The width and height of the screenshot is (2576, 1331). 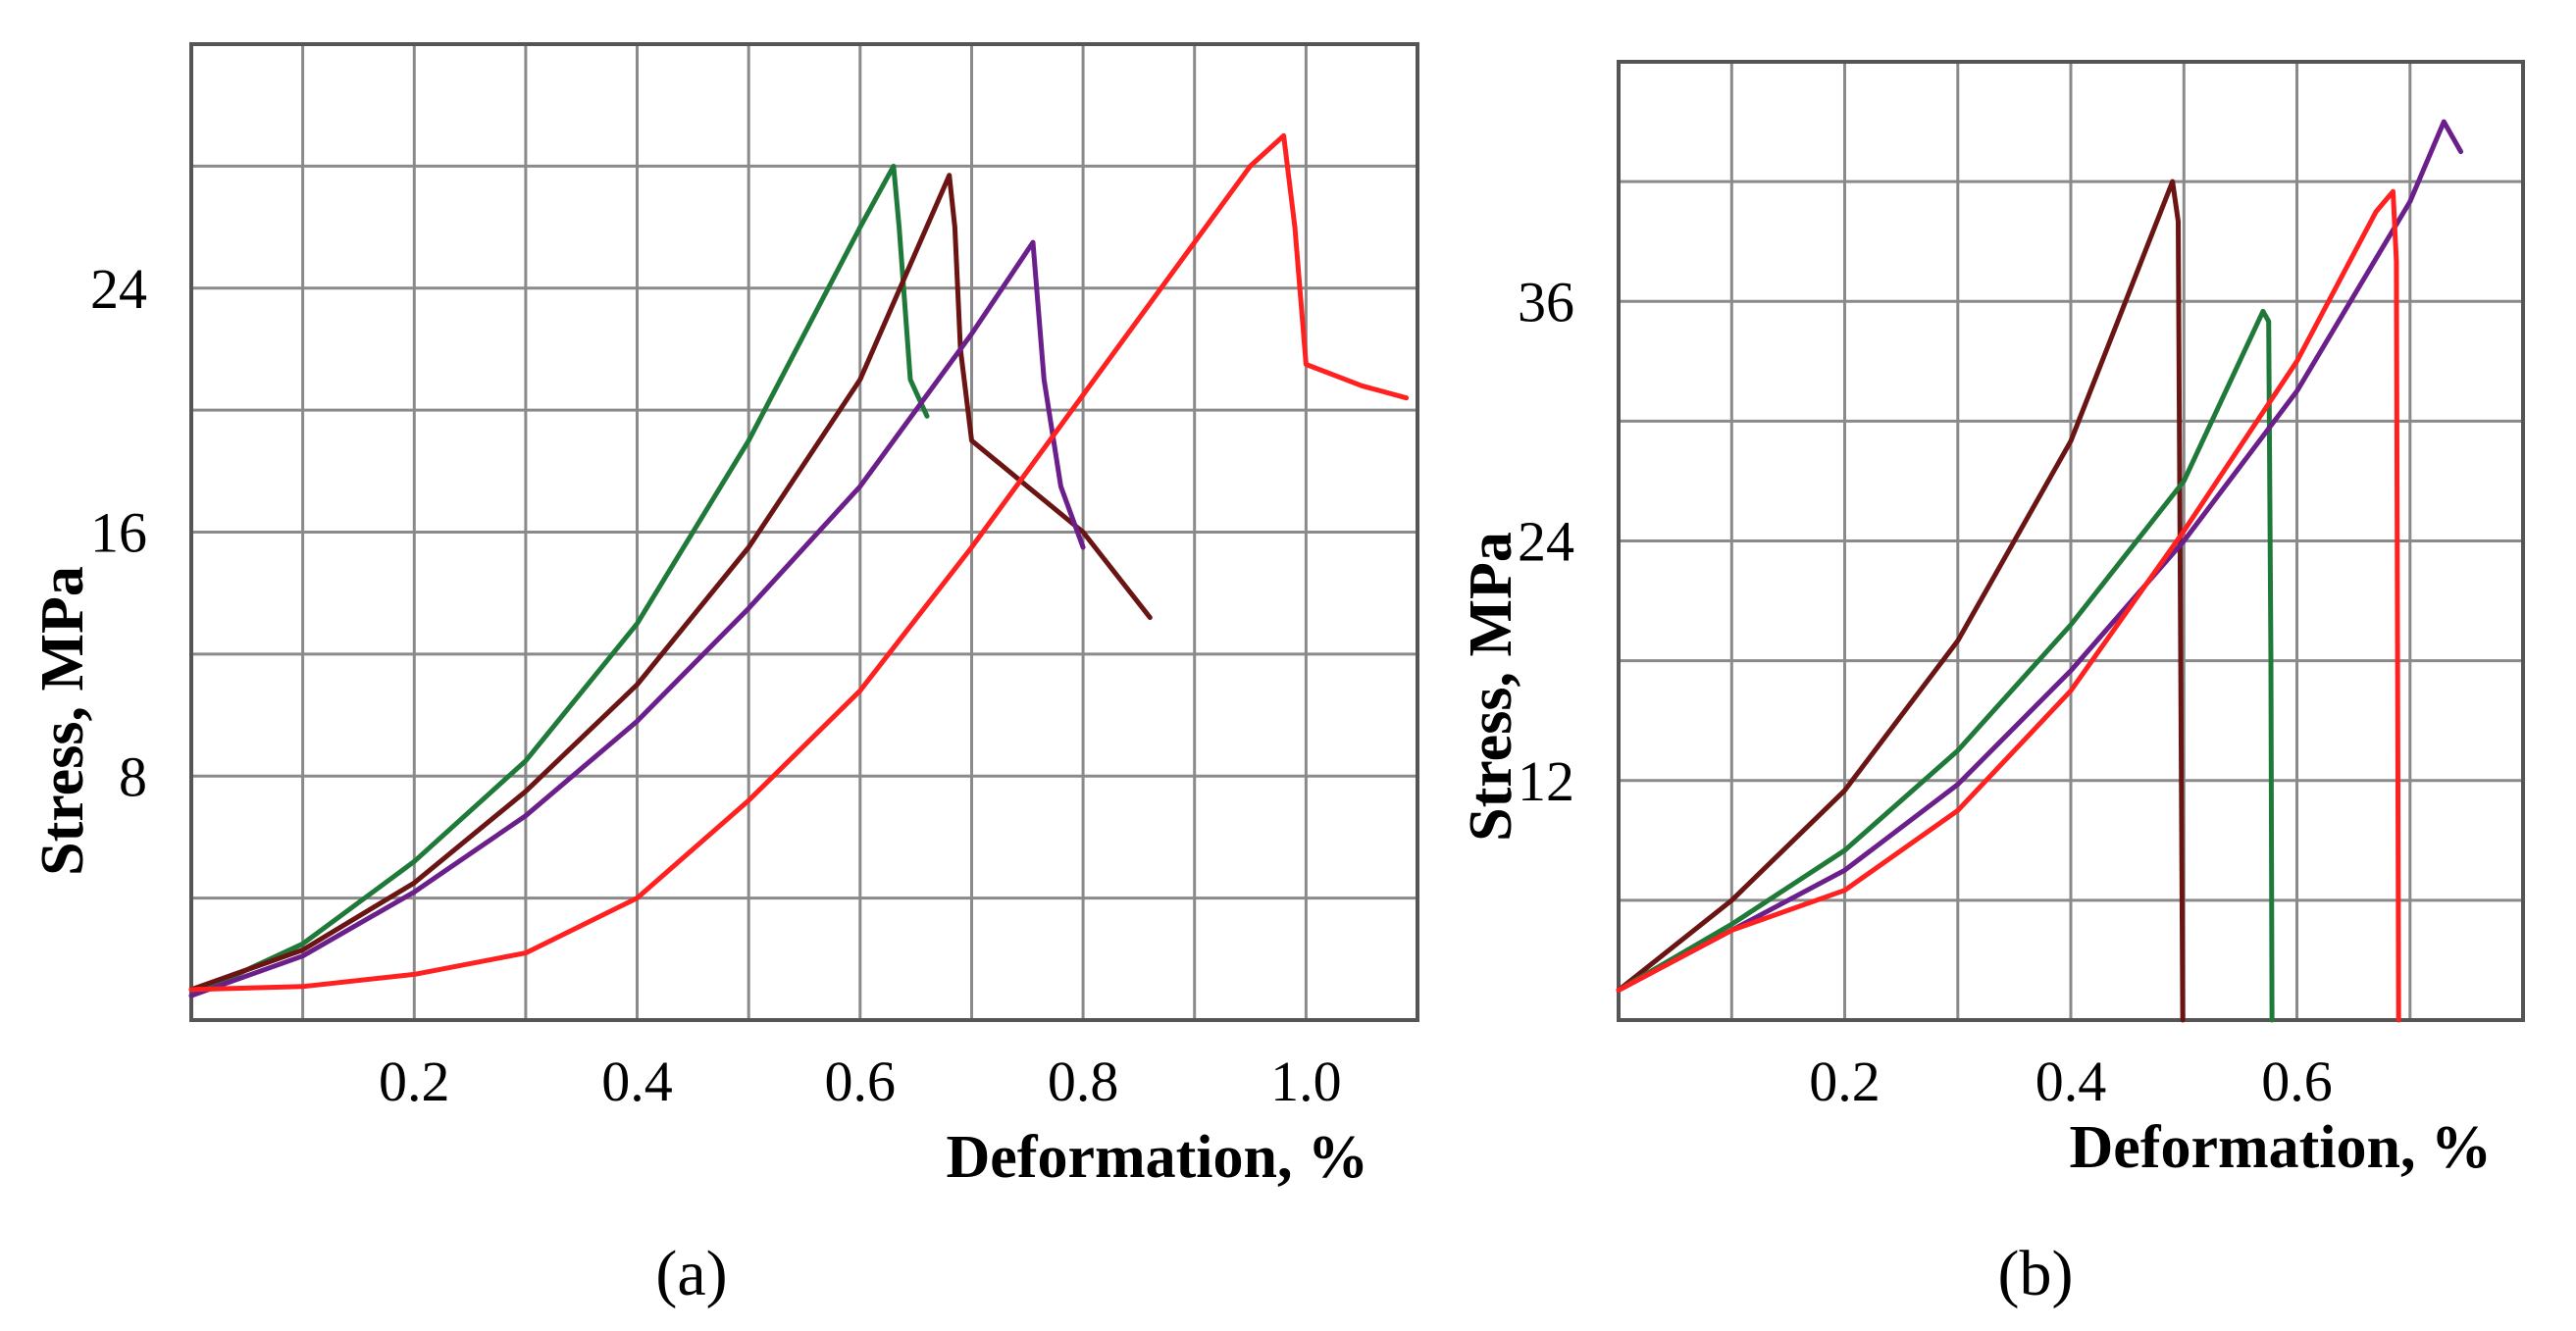 What do you see at coordinates (691, 1273) in the screenshot?
I see `panel-label-a: (a)` at bounding box center [691, 1273].